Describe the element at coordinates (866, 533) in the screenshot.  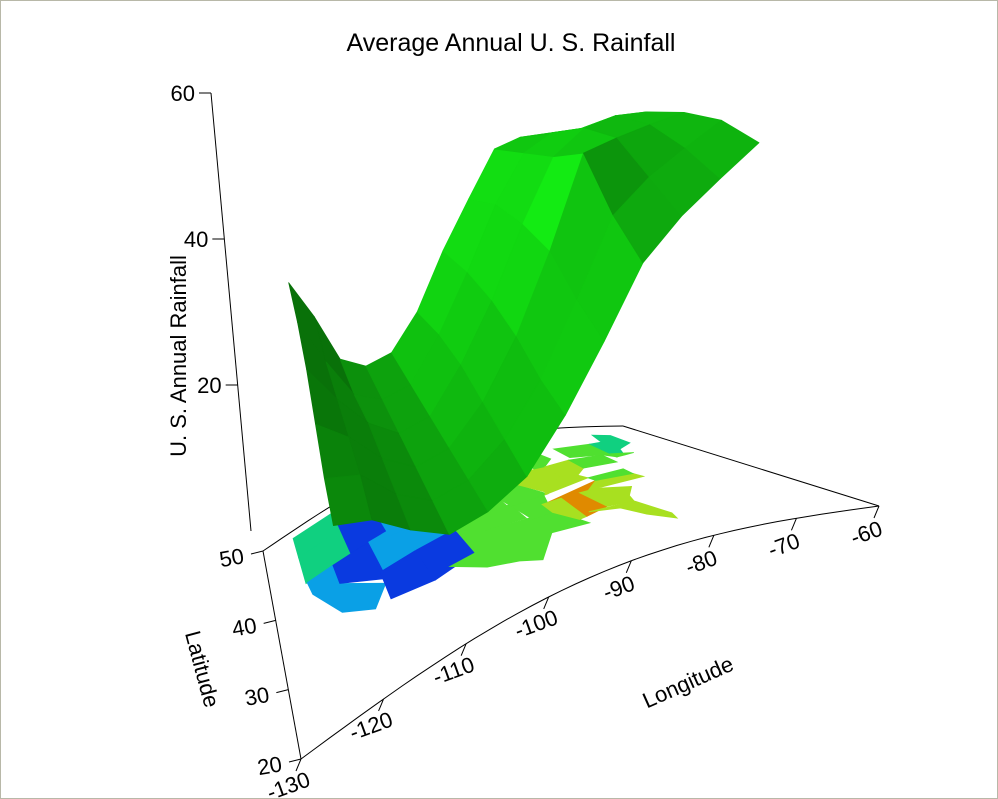
I see `x-tick-label: -60` at that location.